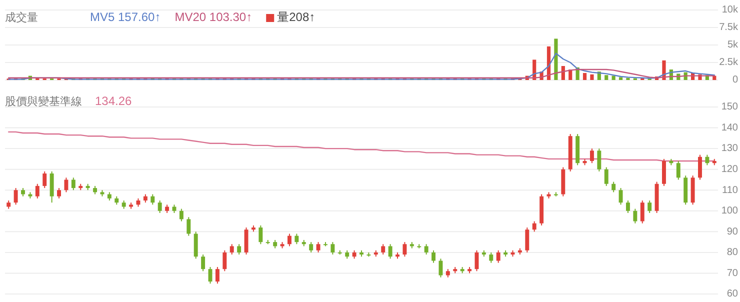  Describe the element at coordinates (729, 148) in the screenshot. I see `y-tick-label: 130` at that location.